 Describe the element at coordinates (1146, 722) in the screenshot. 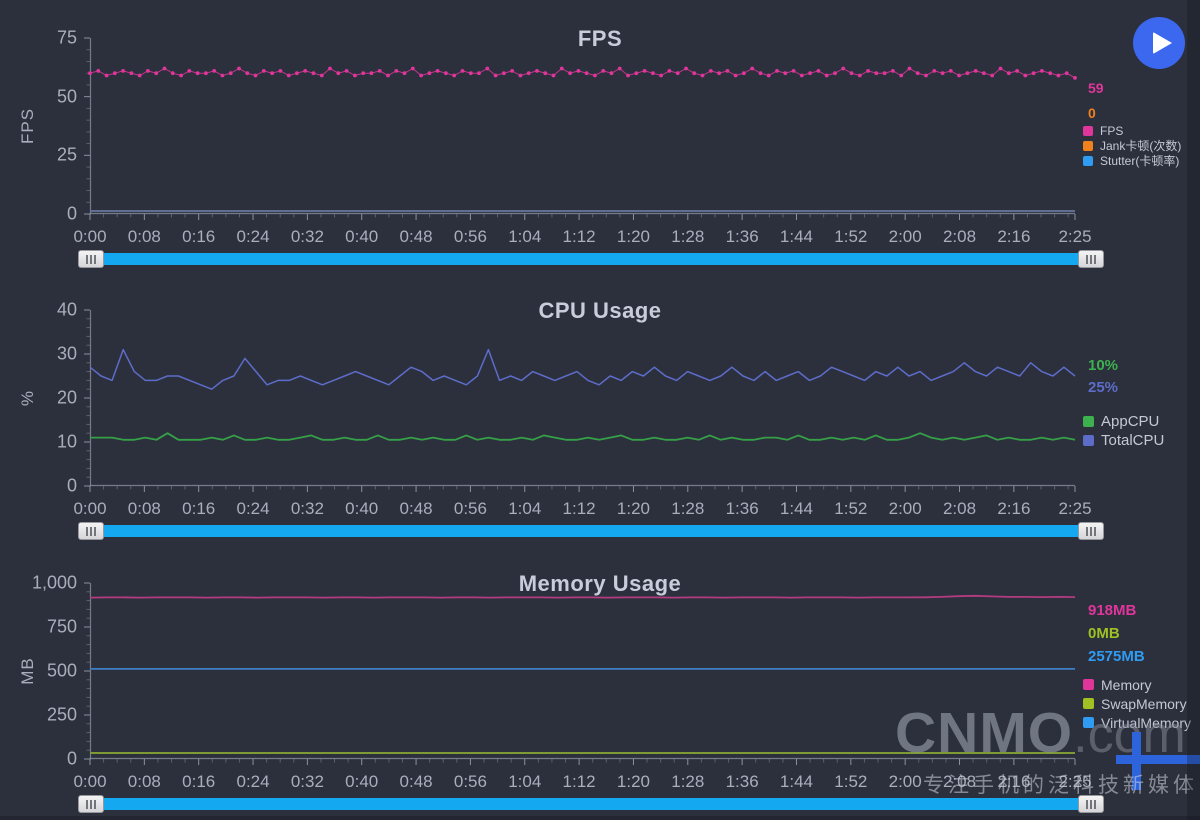

I see `legend-label: VirtualMemory` at that location.